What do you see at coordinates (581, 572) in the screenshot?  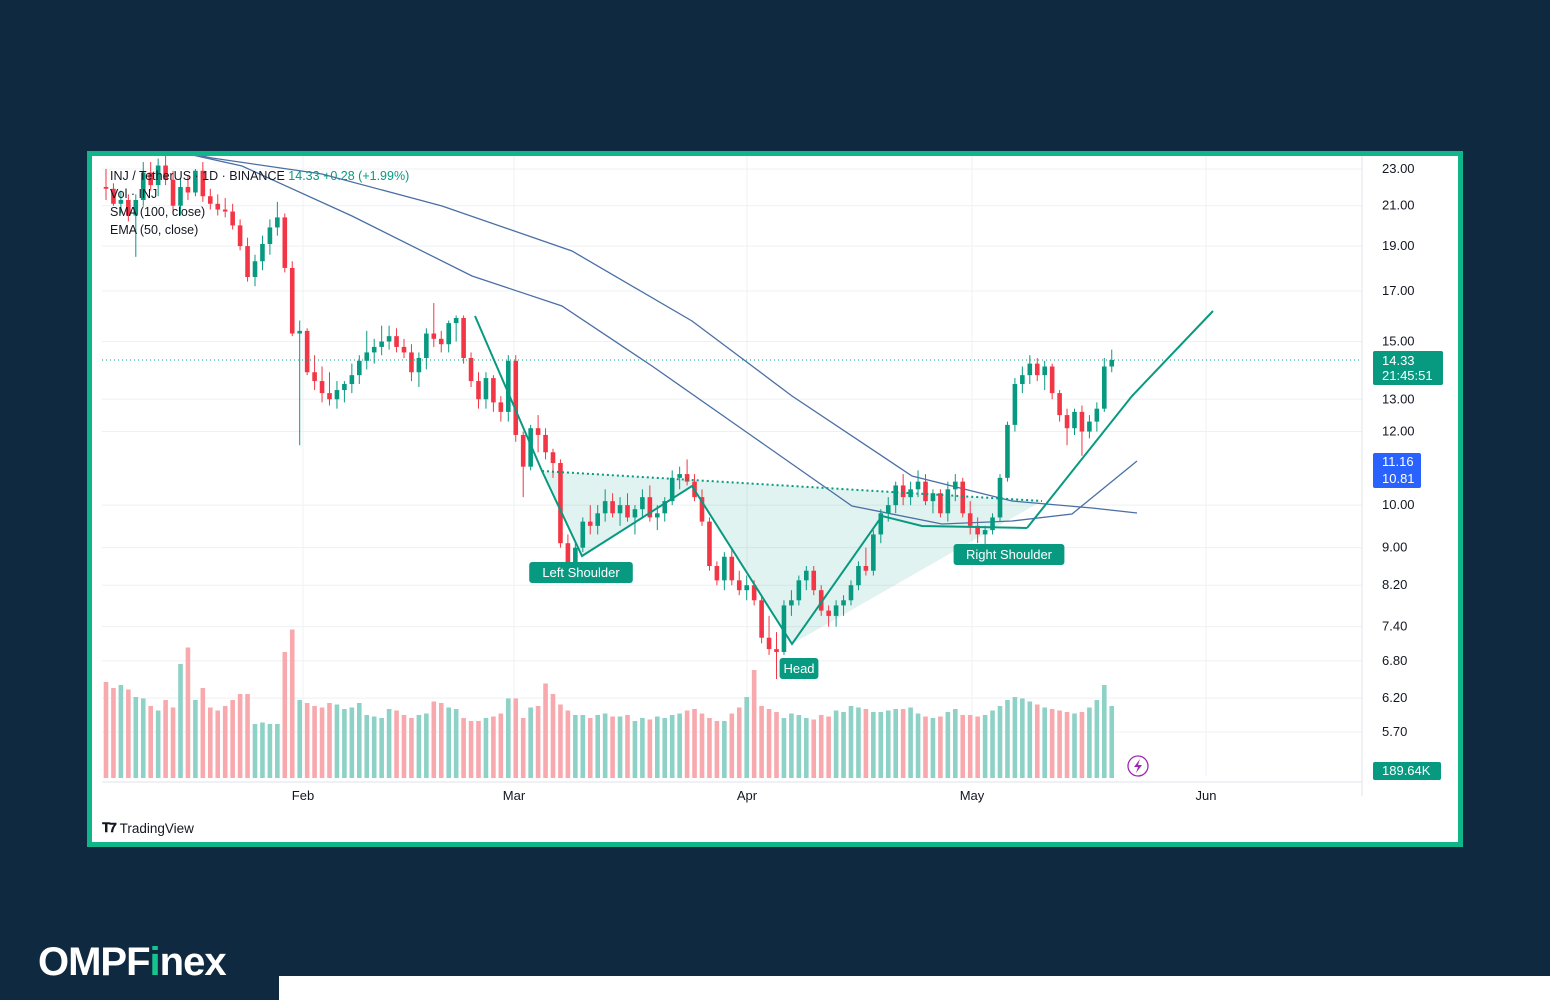 I see `annotation-left-shoulder: Left Shoulder` at bounding box center [581, 572].